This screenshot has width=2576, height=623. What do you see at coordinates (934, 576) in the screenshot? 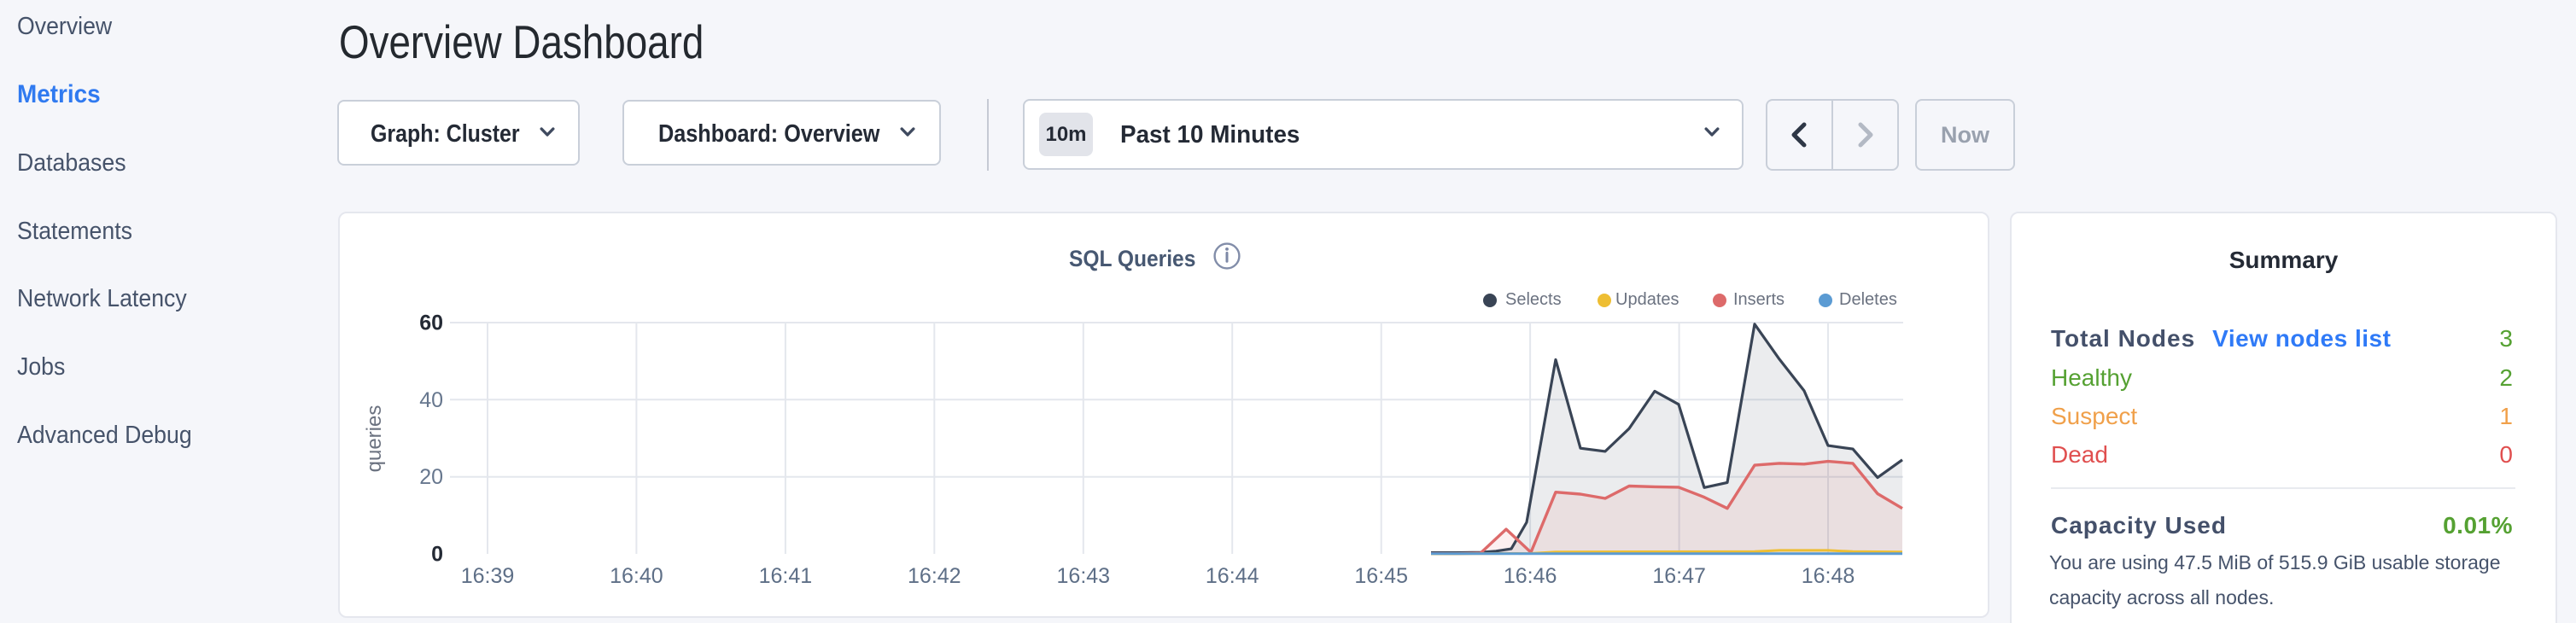
I see `svg-text: 16:42` at bounding box center [934, 576].